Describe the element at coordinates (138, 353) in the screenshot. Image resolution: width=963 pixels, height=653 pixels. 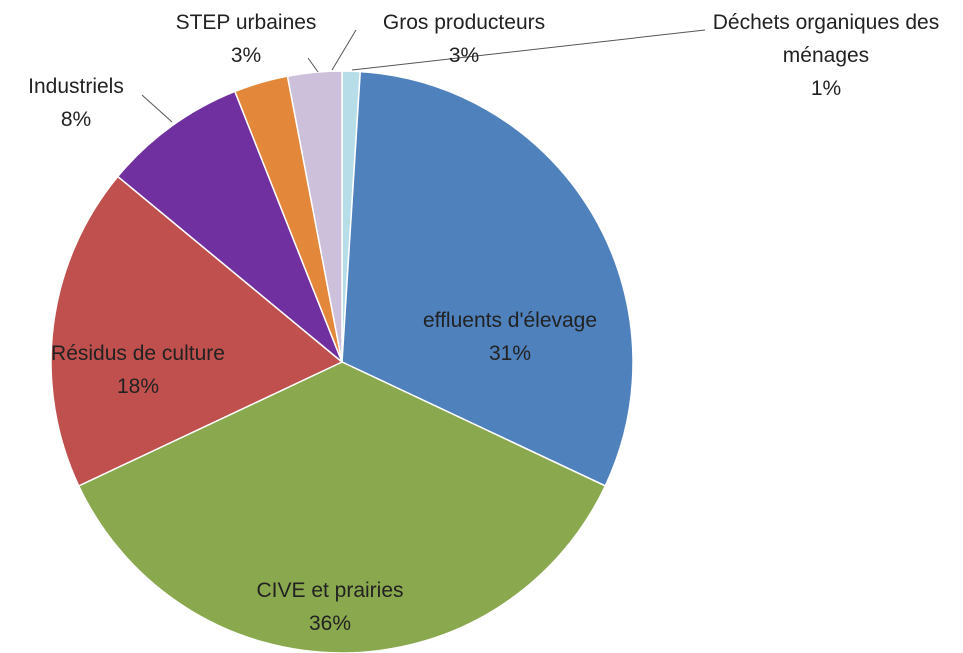
I see `category-label: Résidus de culture` at that location.